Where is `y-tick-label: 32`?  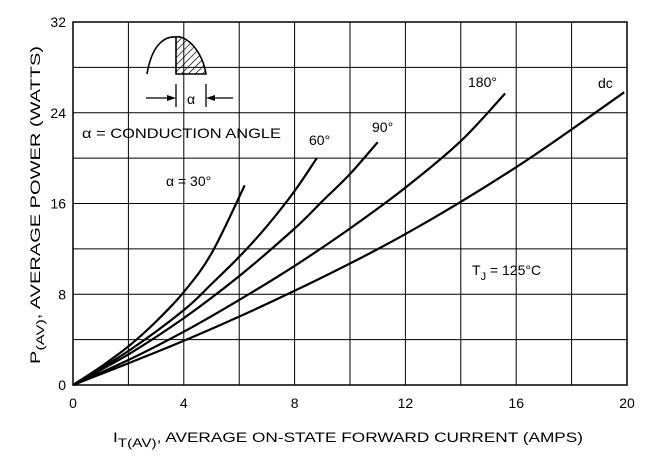 y-tick-label: 32 is located at coordinates (58, 22).